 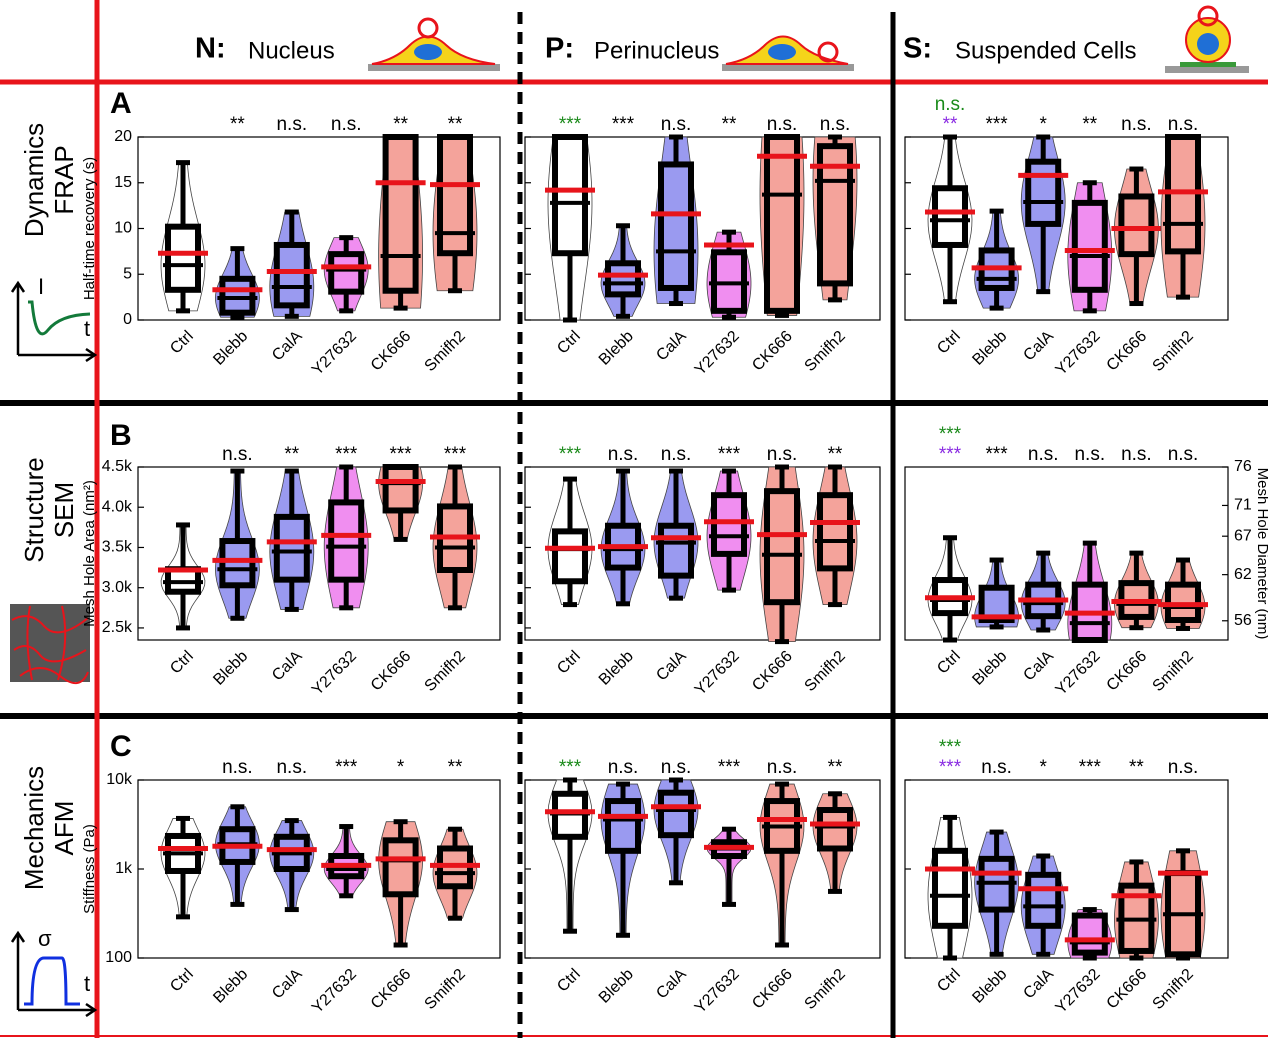 What do you see at coordinates (121, 435) in the screenshot?
I see `panel-label: B` at bounding box center [121, 435].